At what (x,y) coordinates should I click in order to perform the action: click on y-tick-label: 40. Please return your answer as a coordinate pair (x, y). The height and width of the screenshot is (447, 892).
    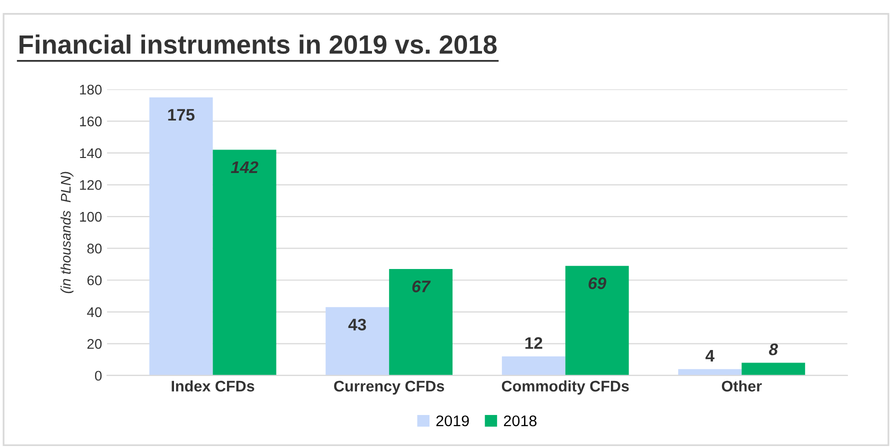
    Looking at the image, I should click on (94, 312).